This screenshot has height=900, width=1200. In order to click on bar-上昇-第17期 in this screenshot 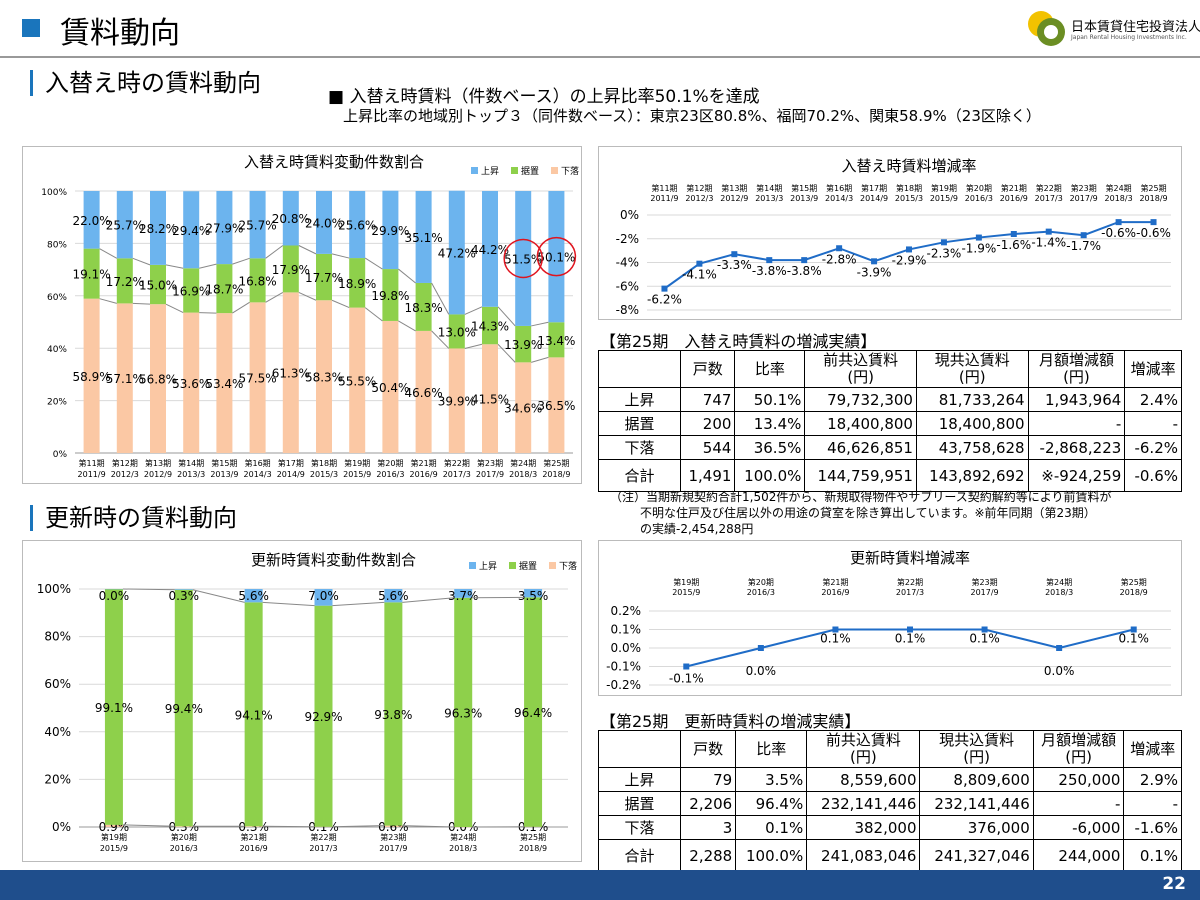, I will do `click(290, 218)`.